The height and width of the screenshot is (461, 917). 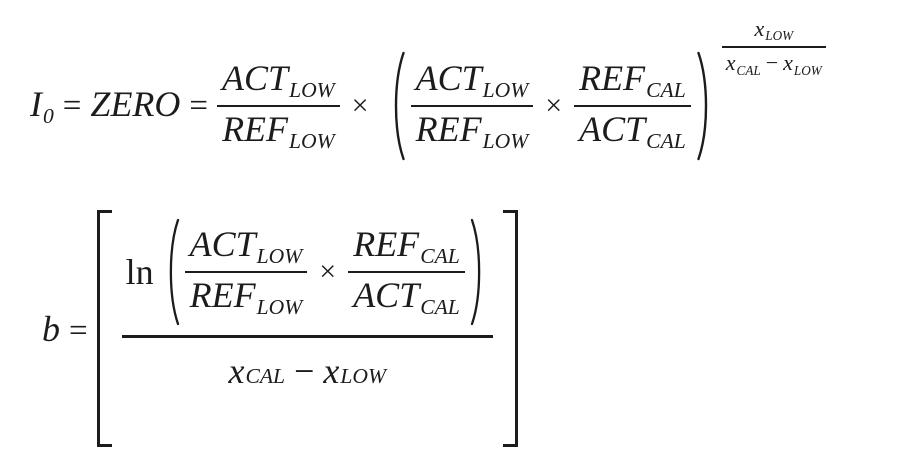 What do you see at coordinates (139, 272) in the screenshot?
I see `natural-log-label: ln` at bounding box center [139, 272].